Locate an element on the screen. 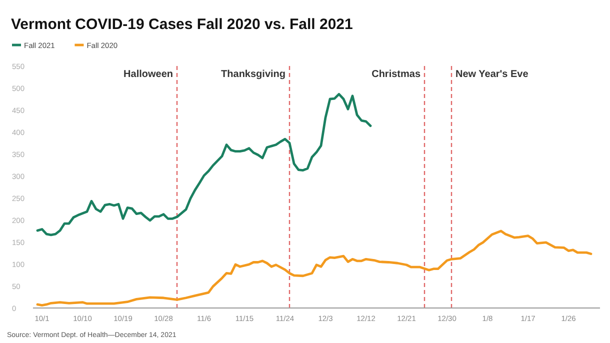 The width and height of the screenshot is (610, 343). ref-line-label: Halloween is located at coordinates (148, 74).